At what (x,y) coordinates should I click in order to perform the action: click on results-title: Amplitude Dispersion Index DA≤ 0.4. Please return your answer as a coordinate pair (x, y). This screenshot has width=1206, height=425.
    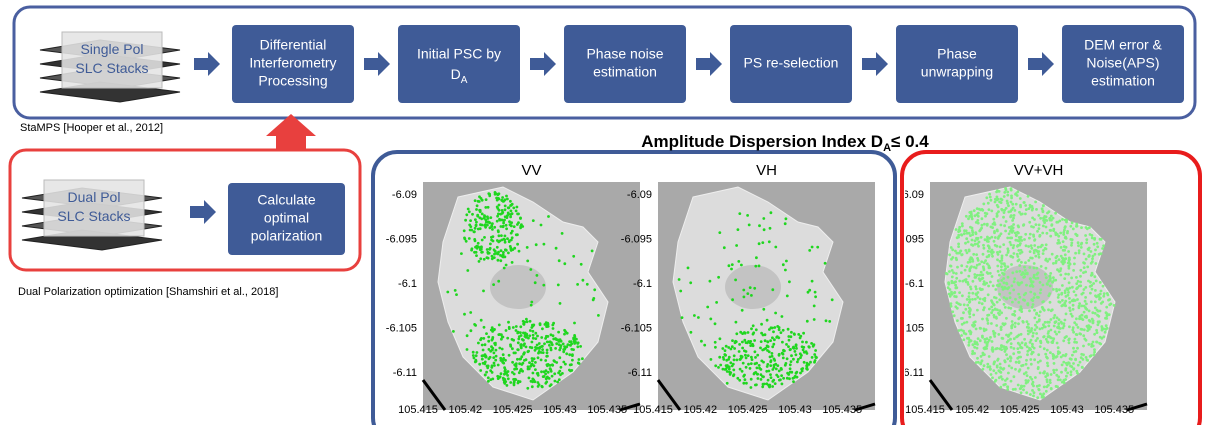
    Looking at the image, I should click on (785, 142).